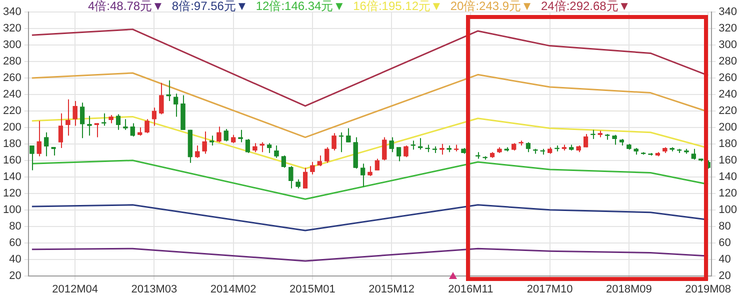 Image resolution: width=740 pixels, height=299 pixels. What do you see at coordinates (471, 289) in the screenshot?
I see `x-tick-label: 2016M11` at bounding box center [471, 289].